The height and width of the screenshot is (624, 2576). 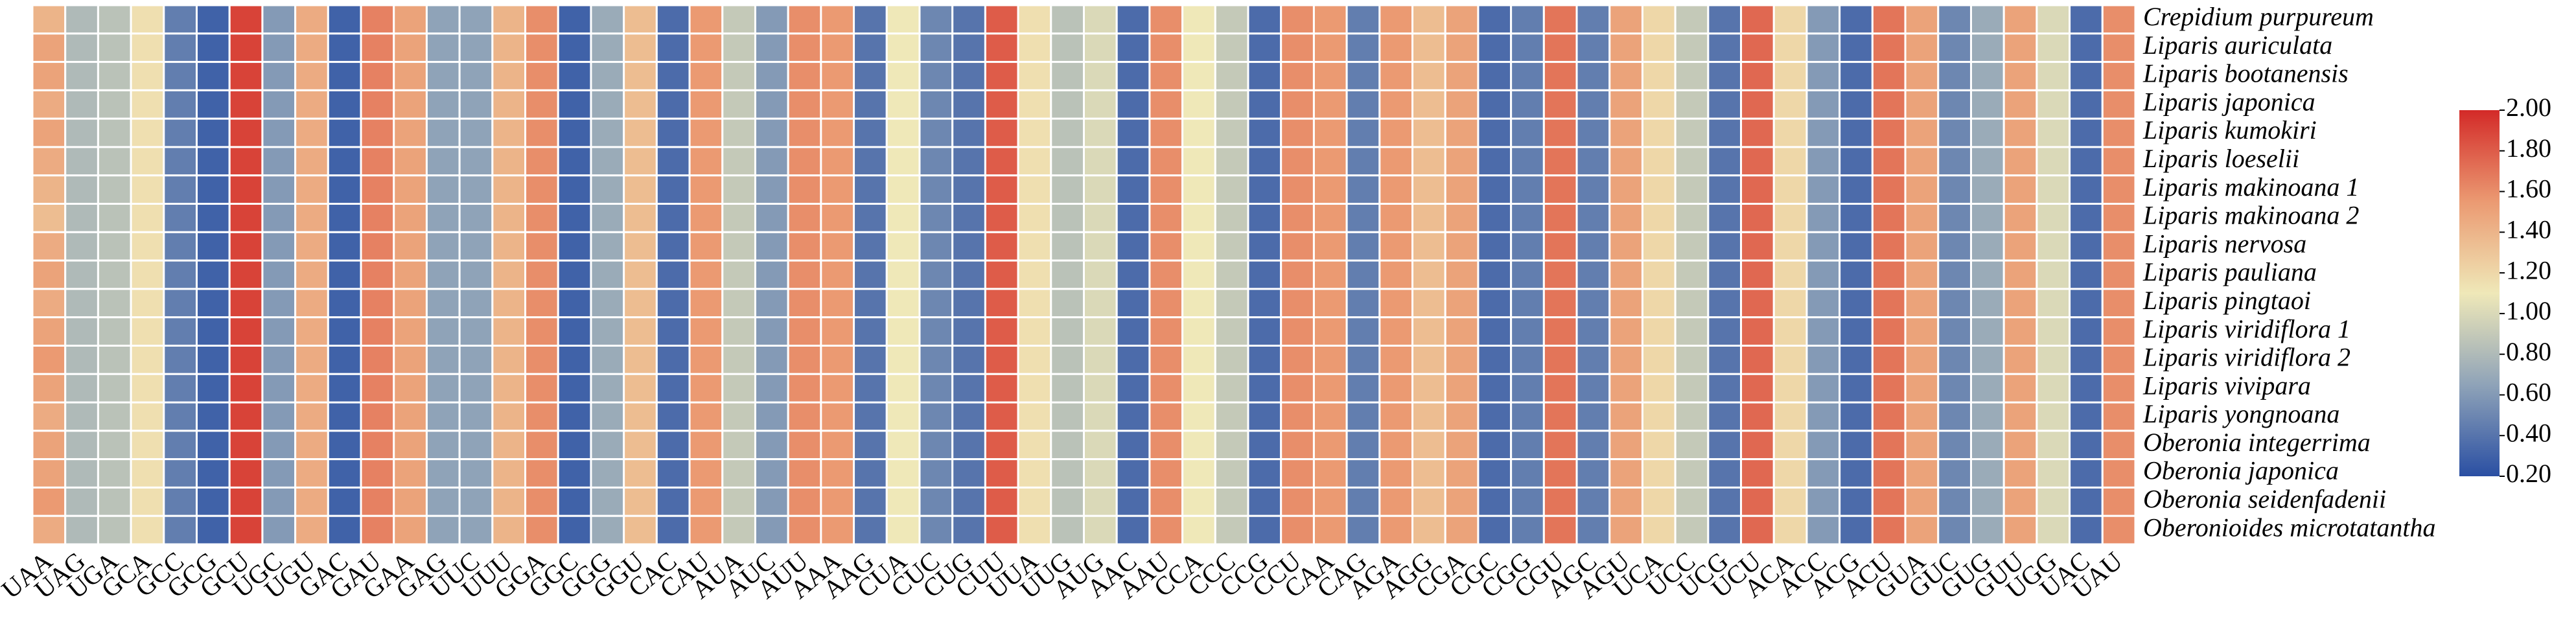 What do you see at coordinates (2224, 243) in the screenshot?
I see `row-label: Liparis nervosa` at bounding box center [2224, 243].